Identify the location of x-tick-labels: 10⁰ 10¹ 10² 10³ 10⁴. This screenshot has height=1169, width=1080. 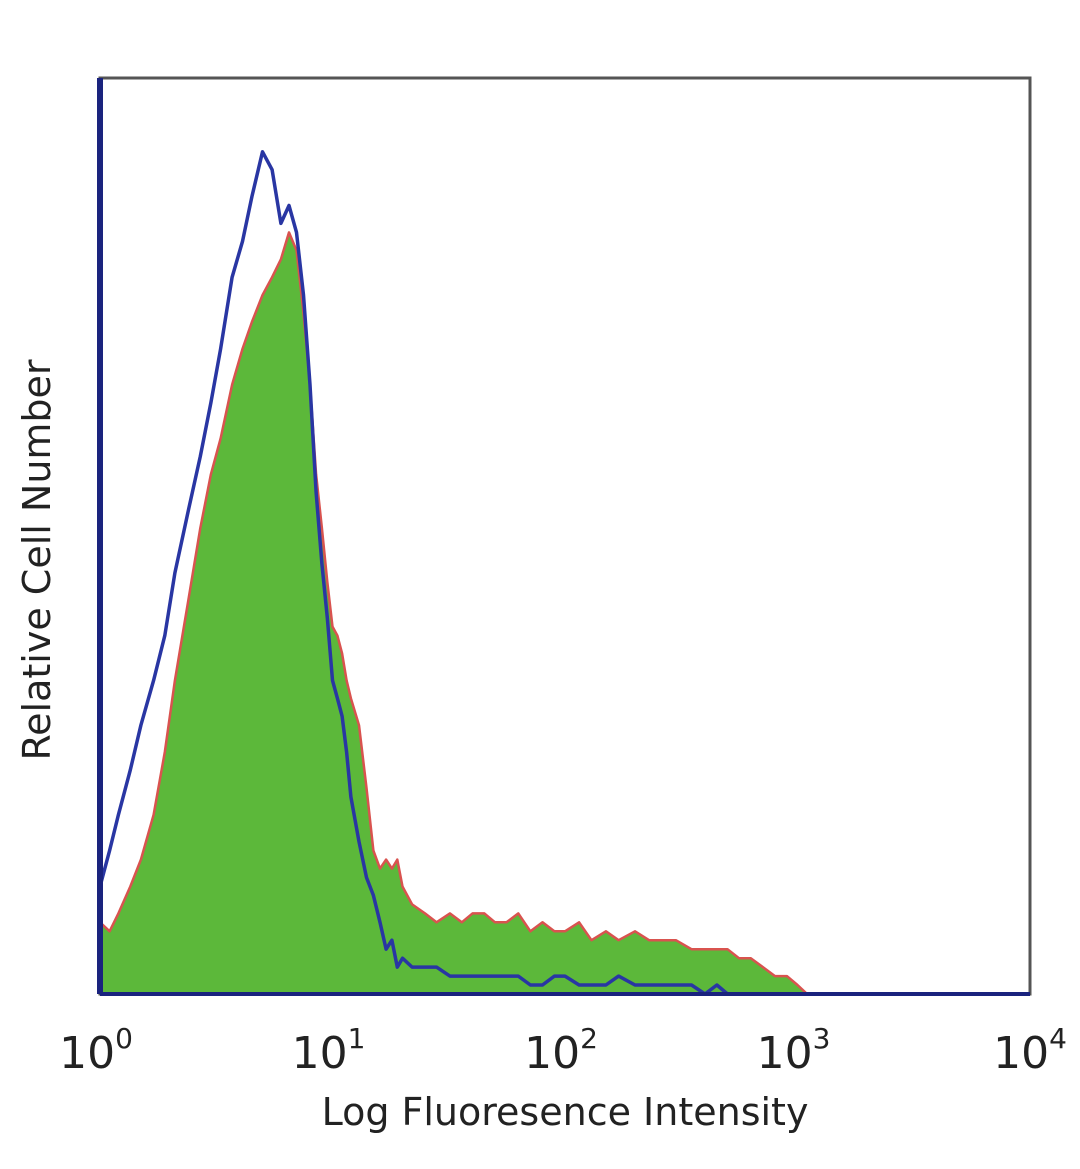
(563, 1050).